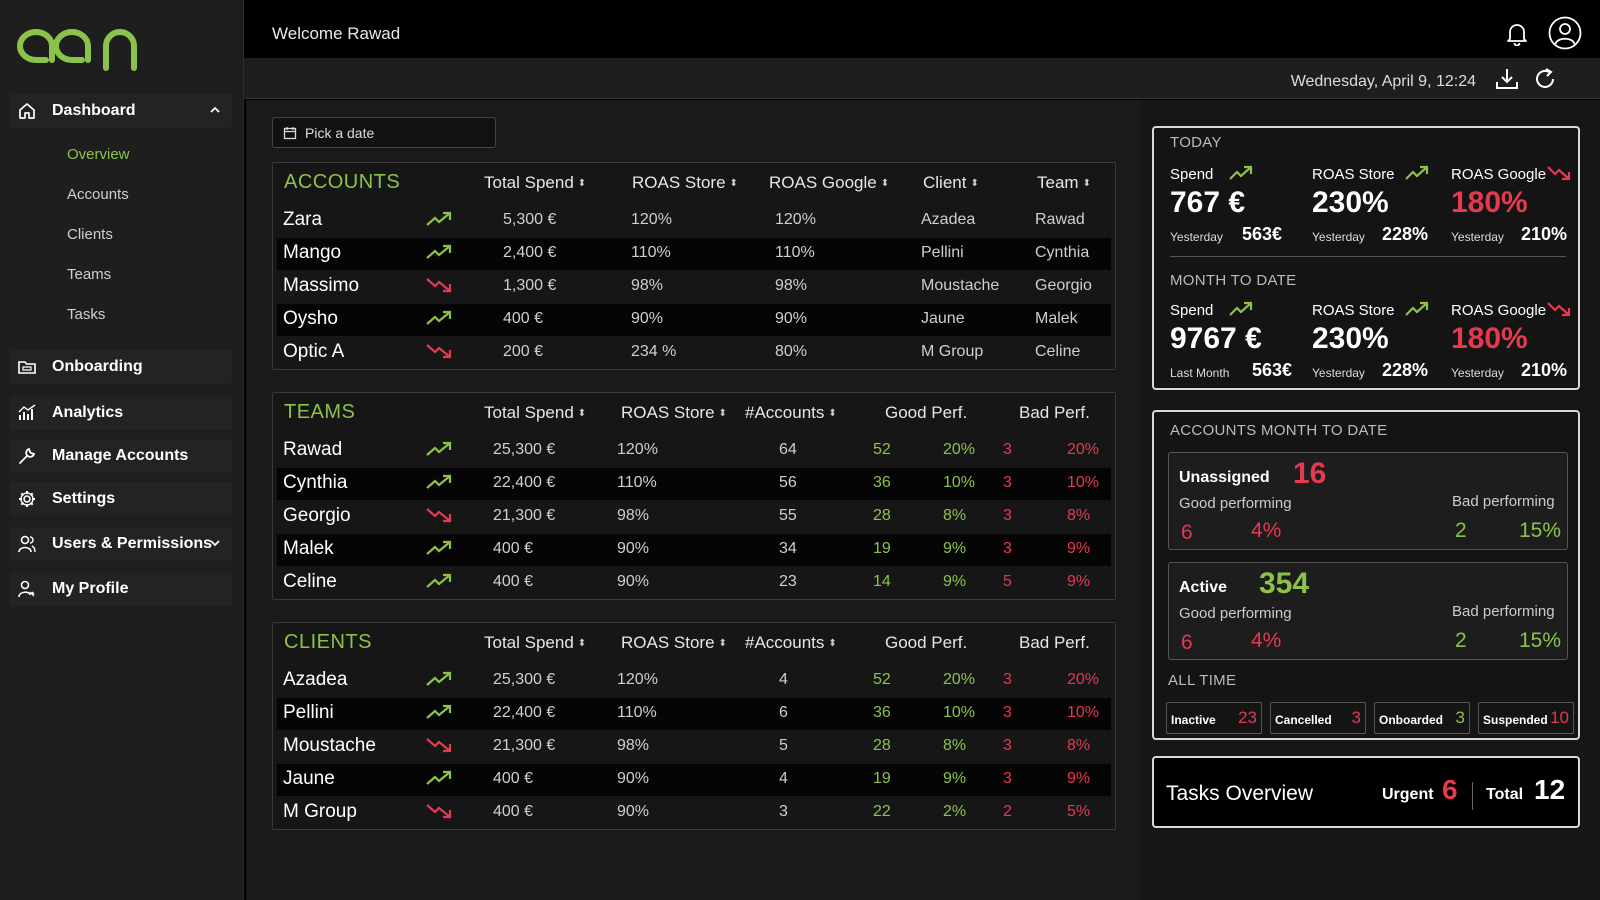 This screenshot has width=1600, height=900. What do you see at coordinates (1544, 370) in the screenshot?
I see `mtd-roas-google-sub-value: 210%` at bounding box center [1544, 370].